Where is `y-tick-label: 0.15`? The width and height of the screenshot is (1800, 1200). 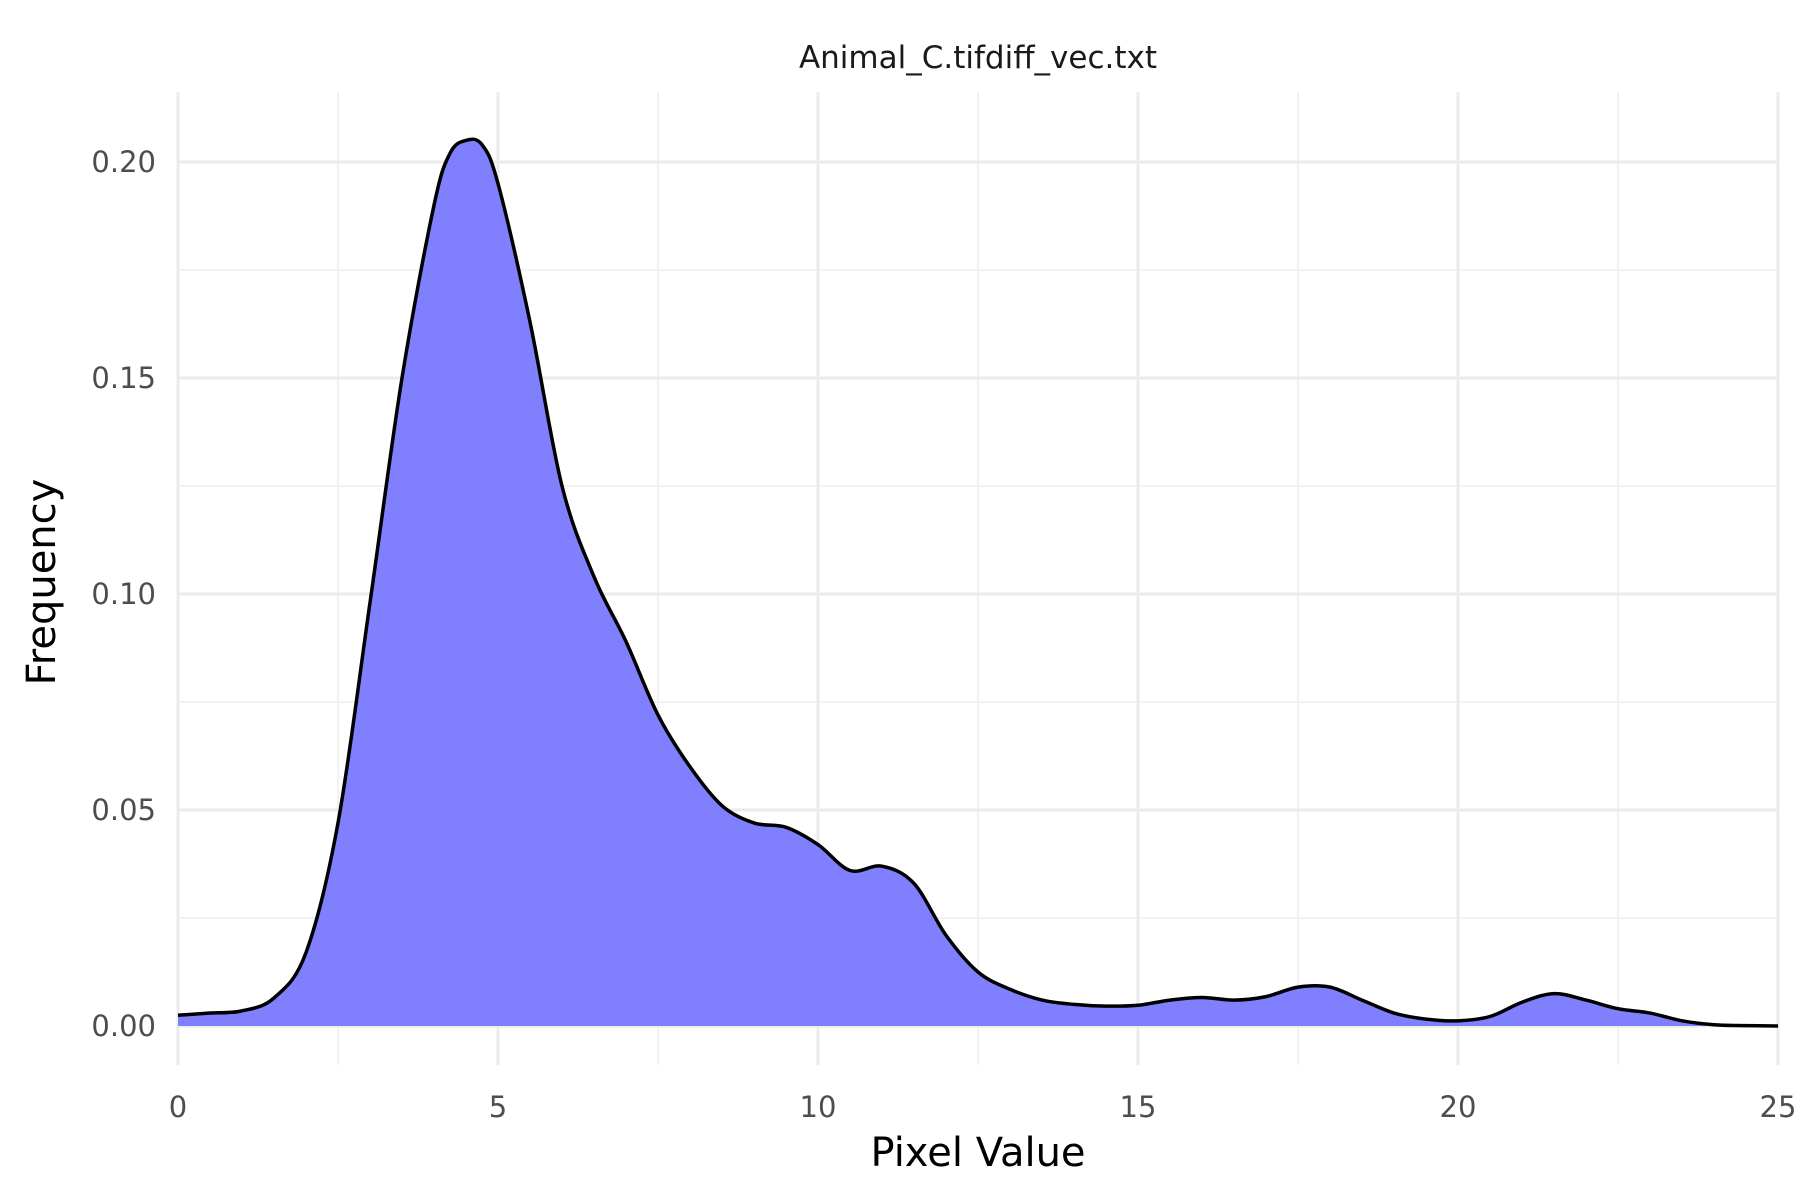 y-tick-label: 0.15 is located at coordinates (123, 378).